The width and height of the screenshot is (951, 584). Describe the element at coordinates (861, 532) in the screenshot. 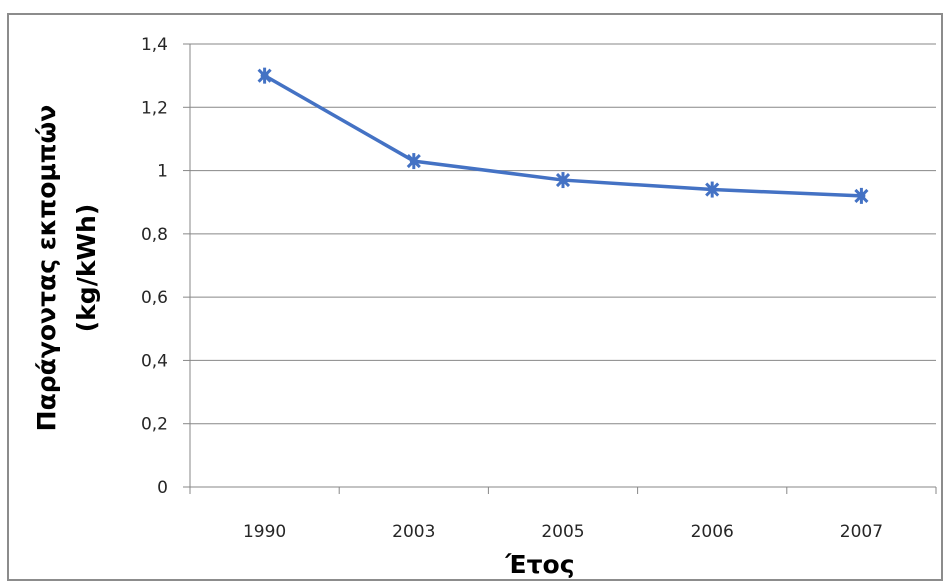

I see `x-tick-label: 2007` at that location.